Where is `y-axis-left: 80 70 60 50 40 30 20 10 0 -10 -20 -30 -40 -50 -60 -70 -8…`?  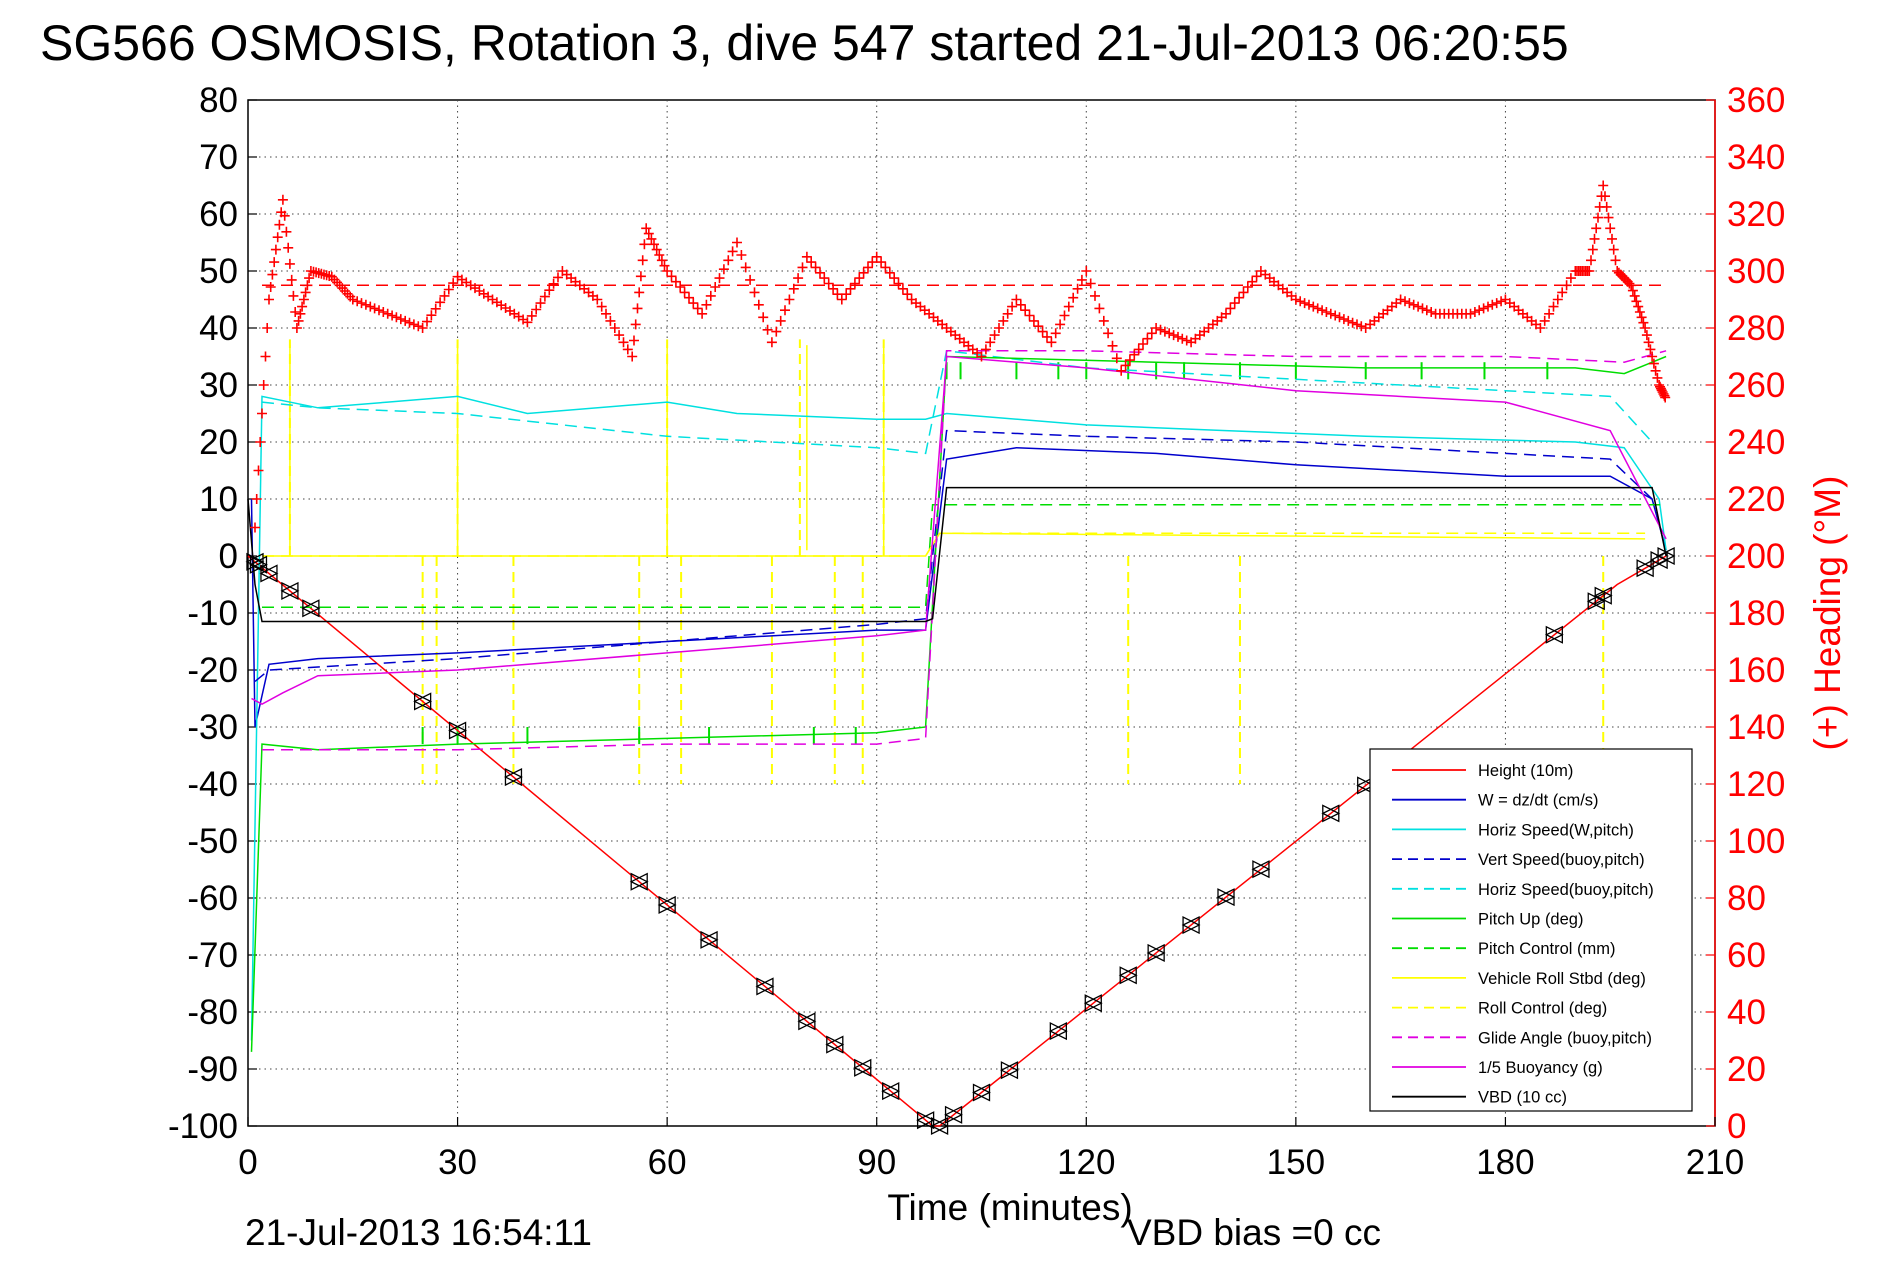
y-axis-left: 80 70 60 50 40 30 20 10 0 -10 -20 -30 -40 -50 -60 -70 -8… is located at coordinates (212, 613).